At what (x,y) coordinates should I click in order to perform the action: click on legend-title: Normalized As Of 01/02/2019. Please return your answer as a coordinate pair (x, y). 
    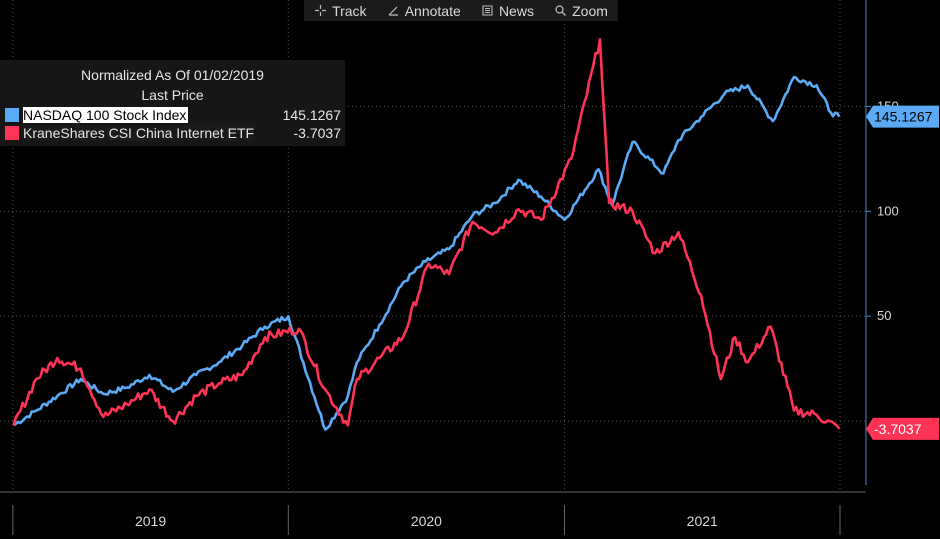
    Looking at the image, I should click on (172, 75).